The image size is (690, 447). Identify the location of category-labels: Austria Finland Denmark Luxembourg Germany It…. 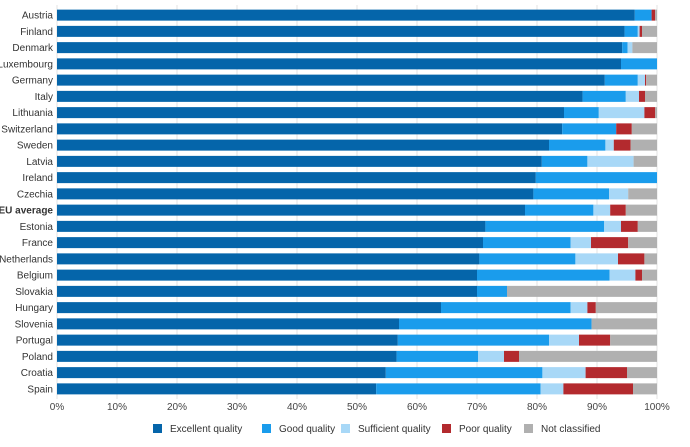
(27, 203).